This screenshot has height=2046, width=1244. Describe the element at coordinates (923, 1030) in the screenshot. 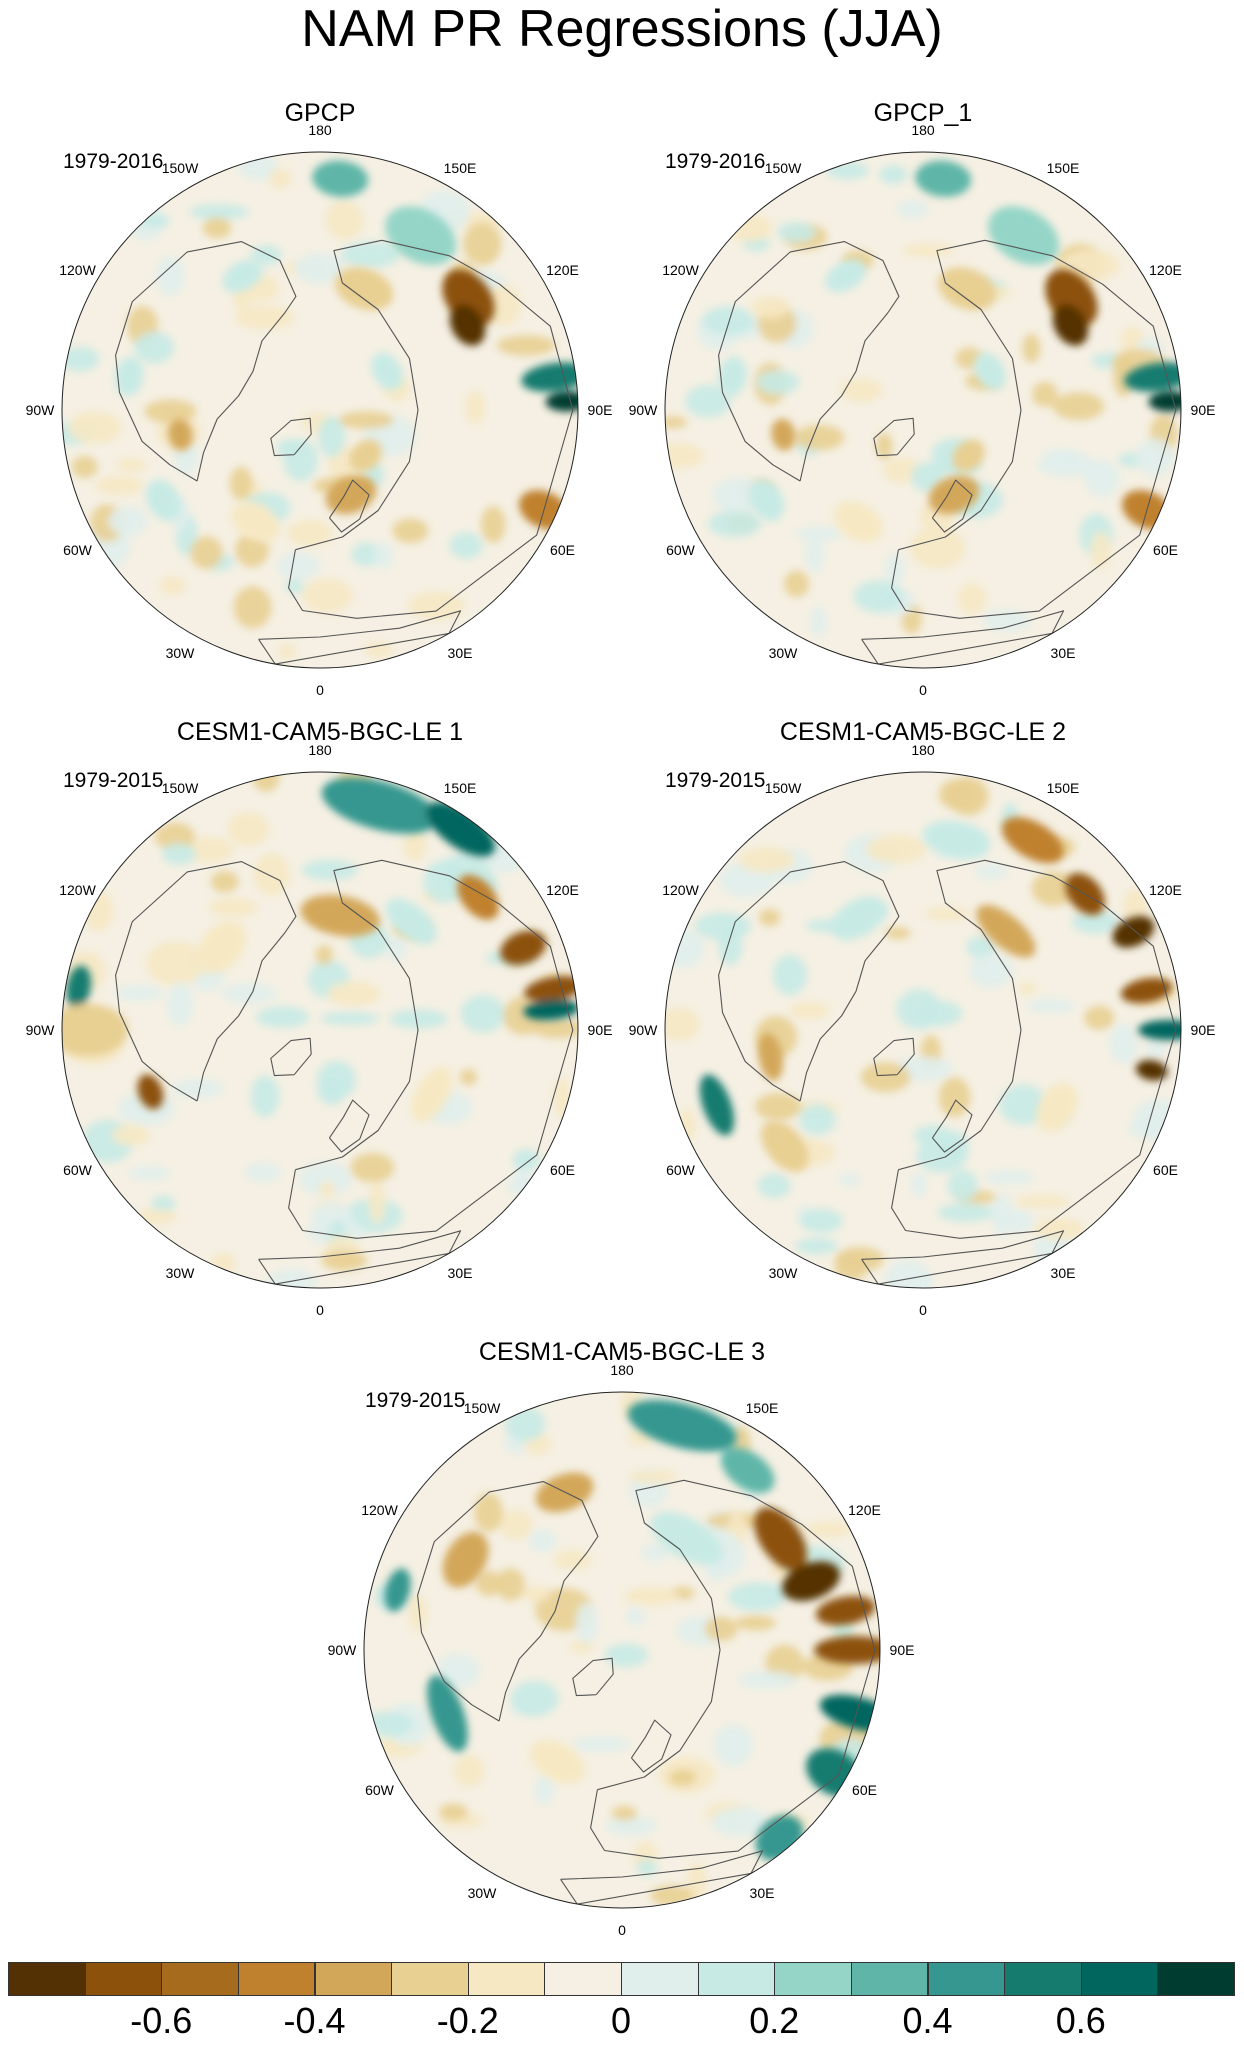

I see `map-boundary` at that location.